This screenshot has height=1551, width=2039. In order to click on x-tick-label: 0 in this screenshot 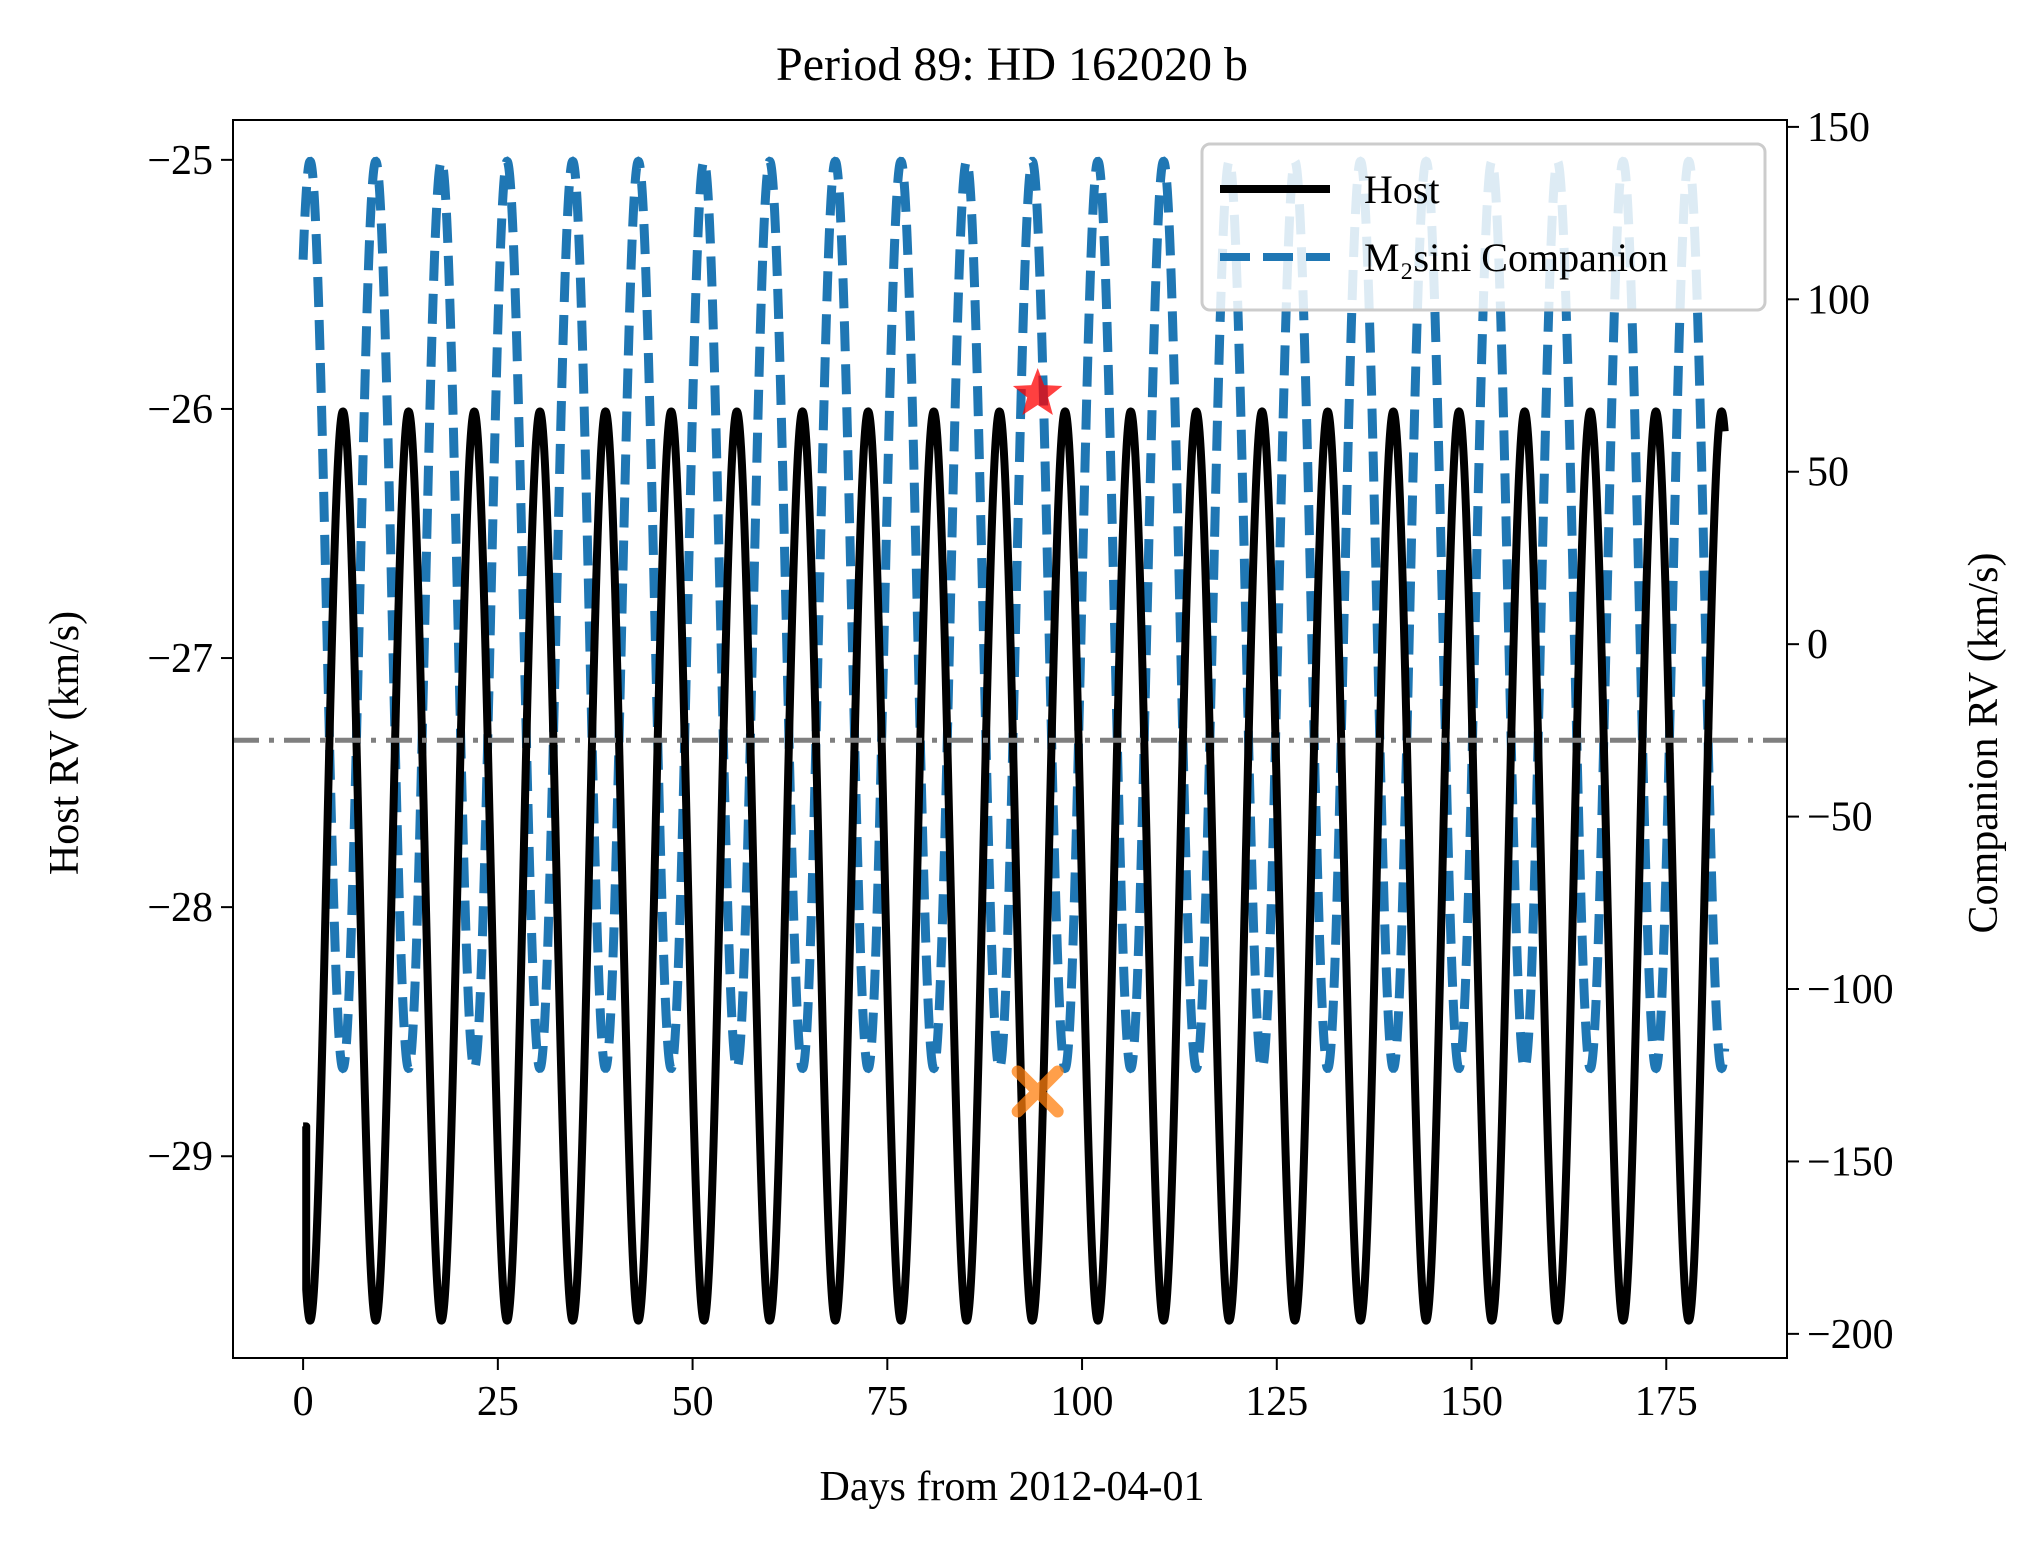, I will do `click(303, 1402)`.